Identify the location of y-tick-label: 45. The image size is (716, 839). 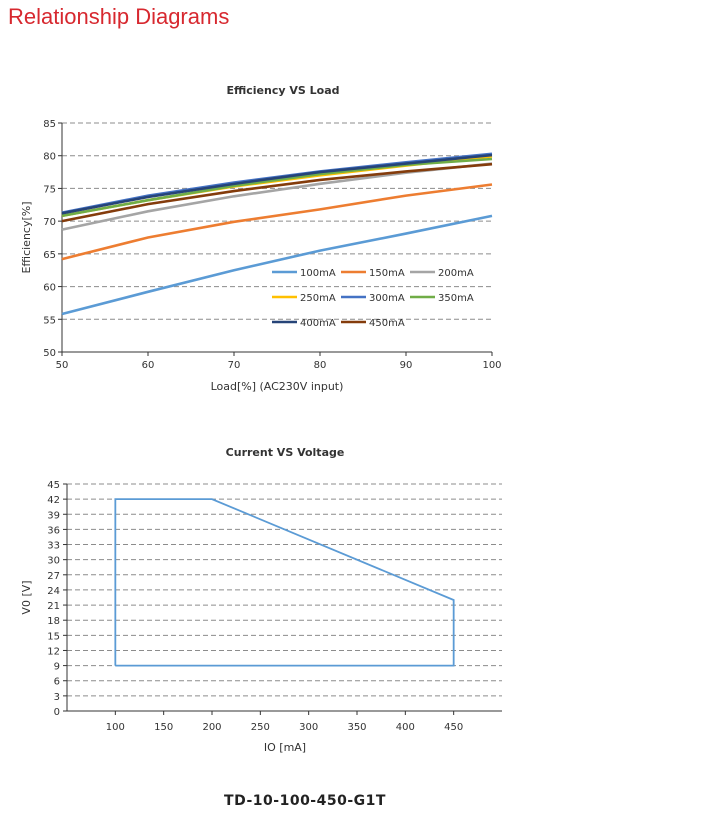
(53, 485).